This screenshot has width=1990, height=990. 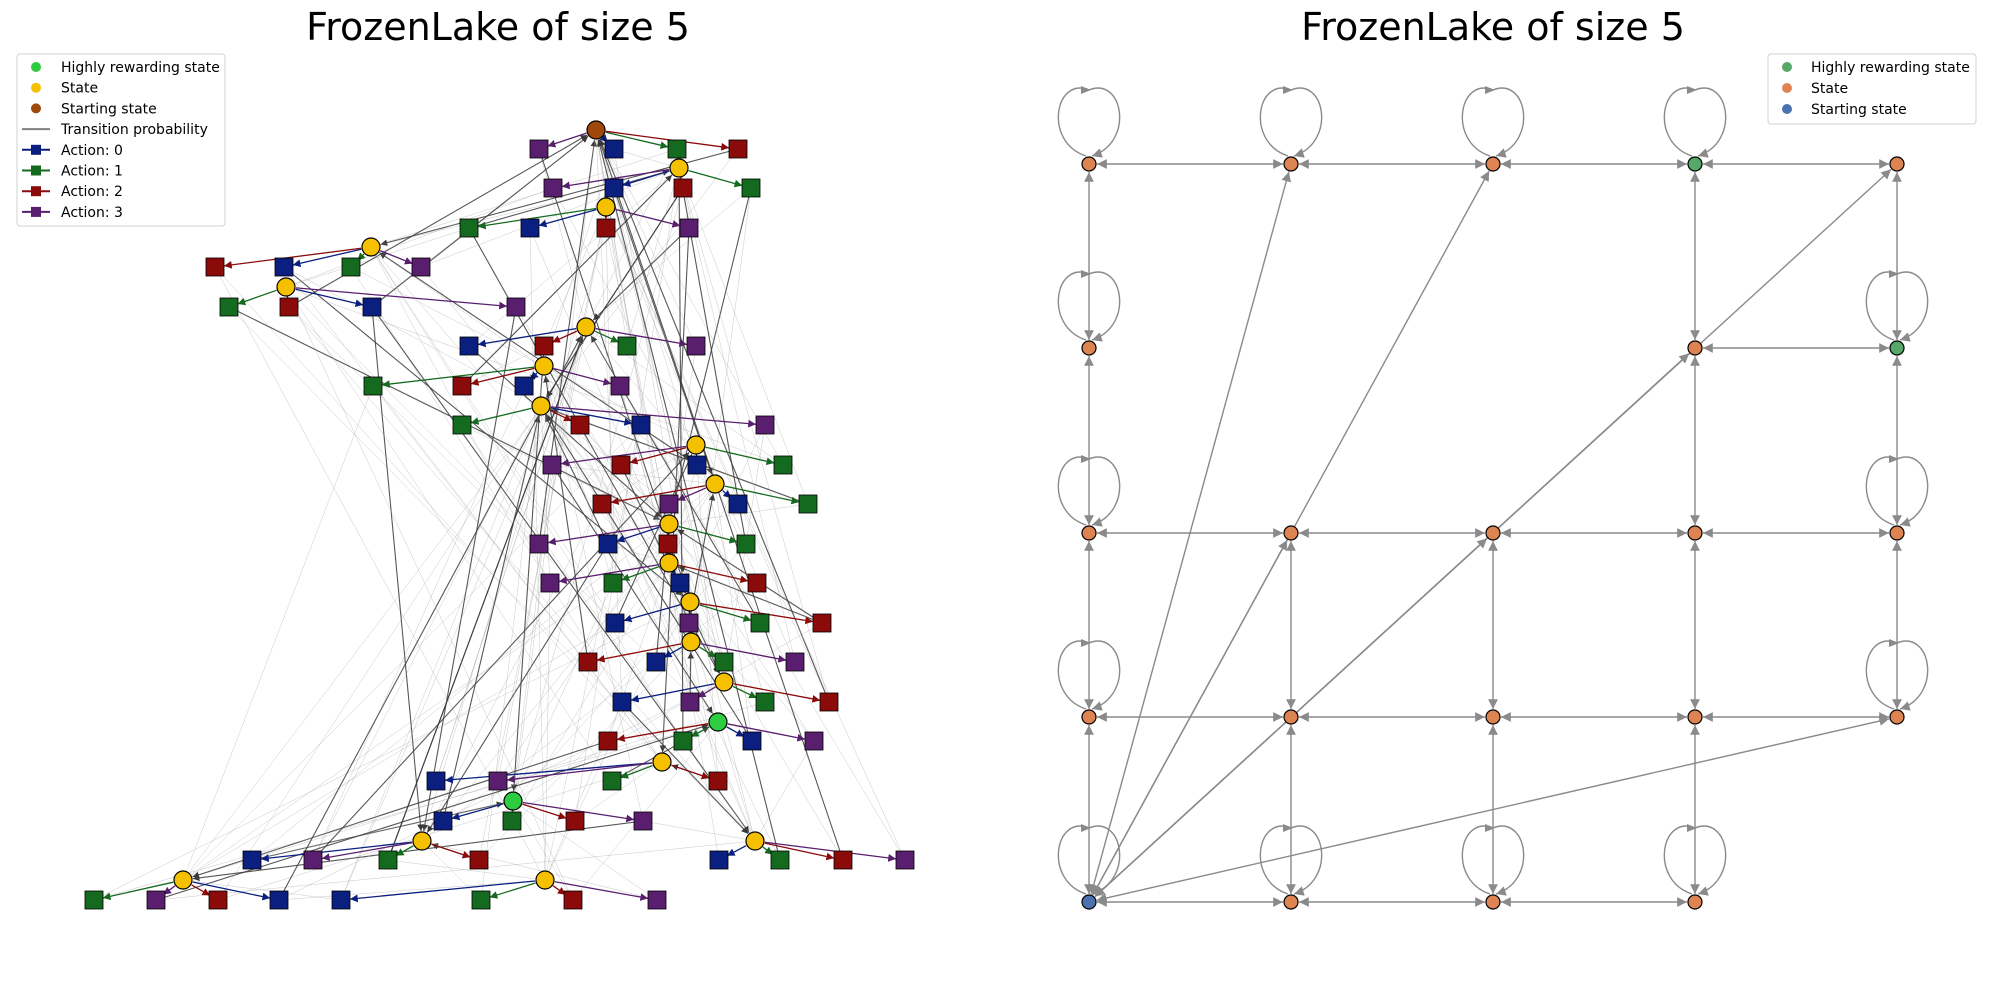 What do you see at coordinates (1288, 90) in the screenshot?
I see `self-loop-arrowhead` at bounding box center [1288, 90].